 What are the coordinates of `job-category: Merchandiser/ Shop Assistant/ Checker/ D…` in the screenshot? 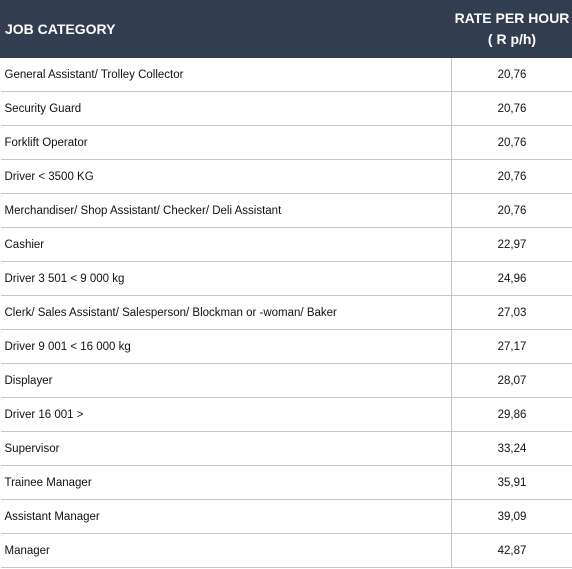 It's located at (226, 210).